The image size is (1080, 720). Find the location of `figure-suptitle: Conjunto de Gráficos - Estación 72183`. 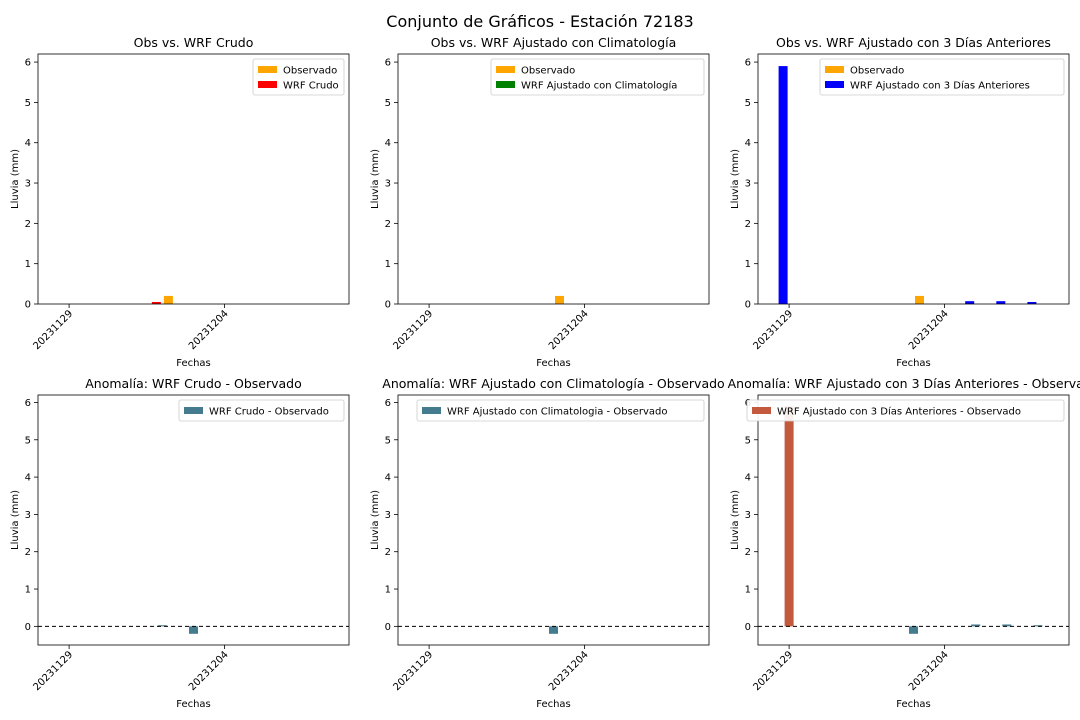

figure-suptitle: Conjunto de Gráficos - Estación 72183 is located at coordinates (539, 21).